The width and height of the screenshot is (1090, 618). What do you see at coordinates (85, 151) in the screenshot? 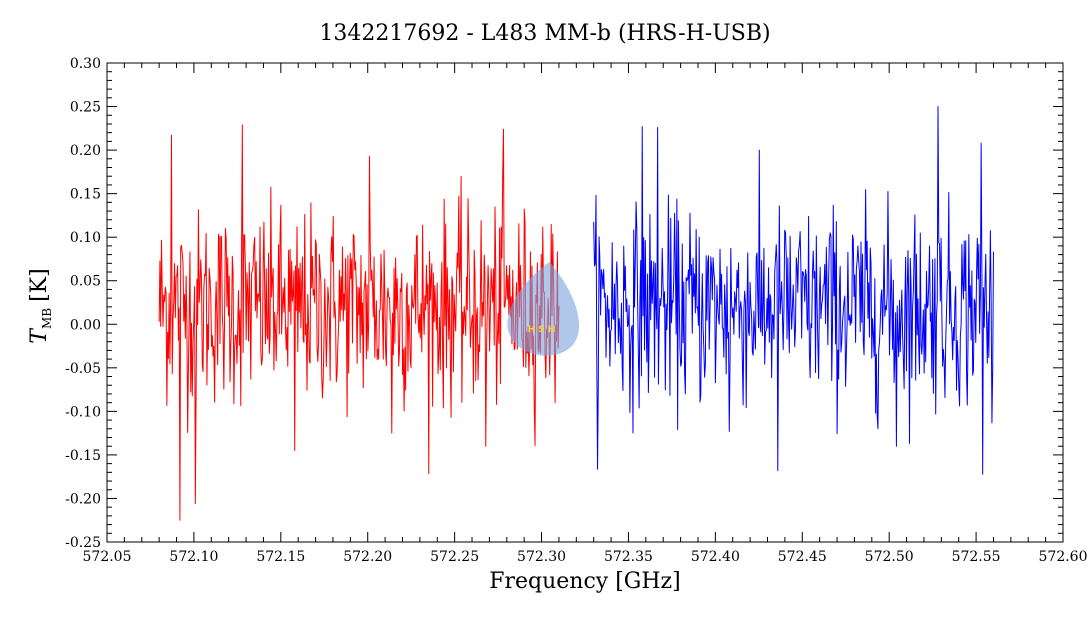
I see `y-tick-label: 0.20` at bounding box center [85, 151].